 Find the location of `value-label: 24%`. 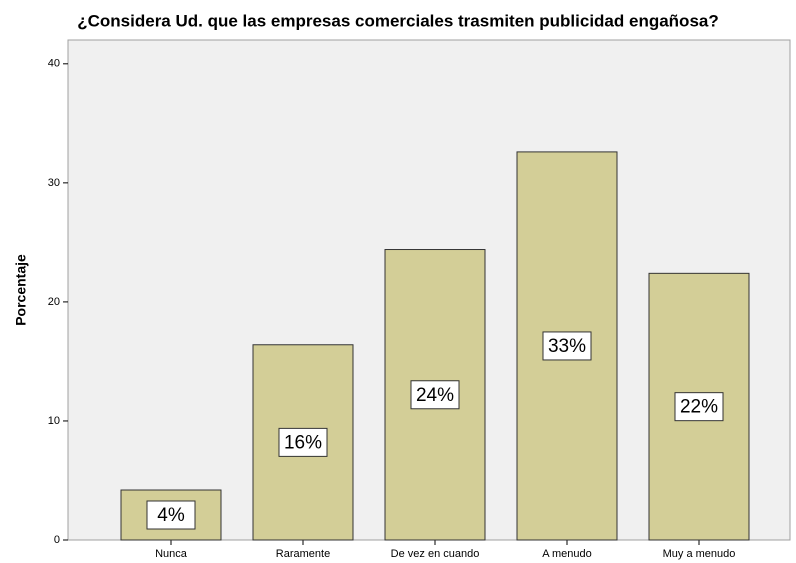

value-label: 24% is located at coordinates (435, 395).